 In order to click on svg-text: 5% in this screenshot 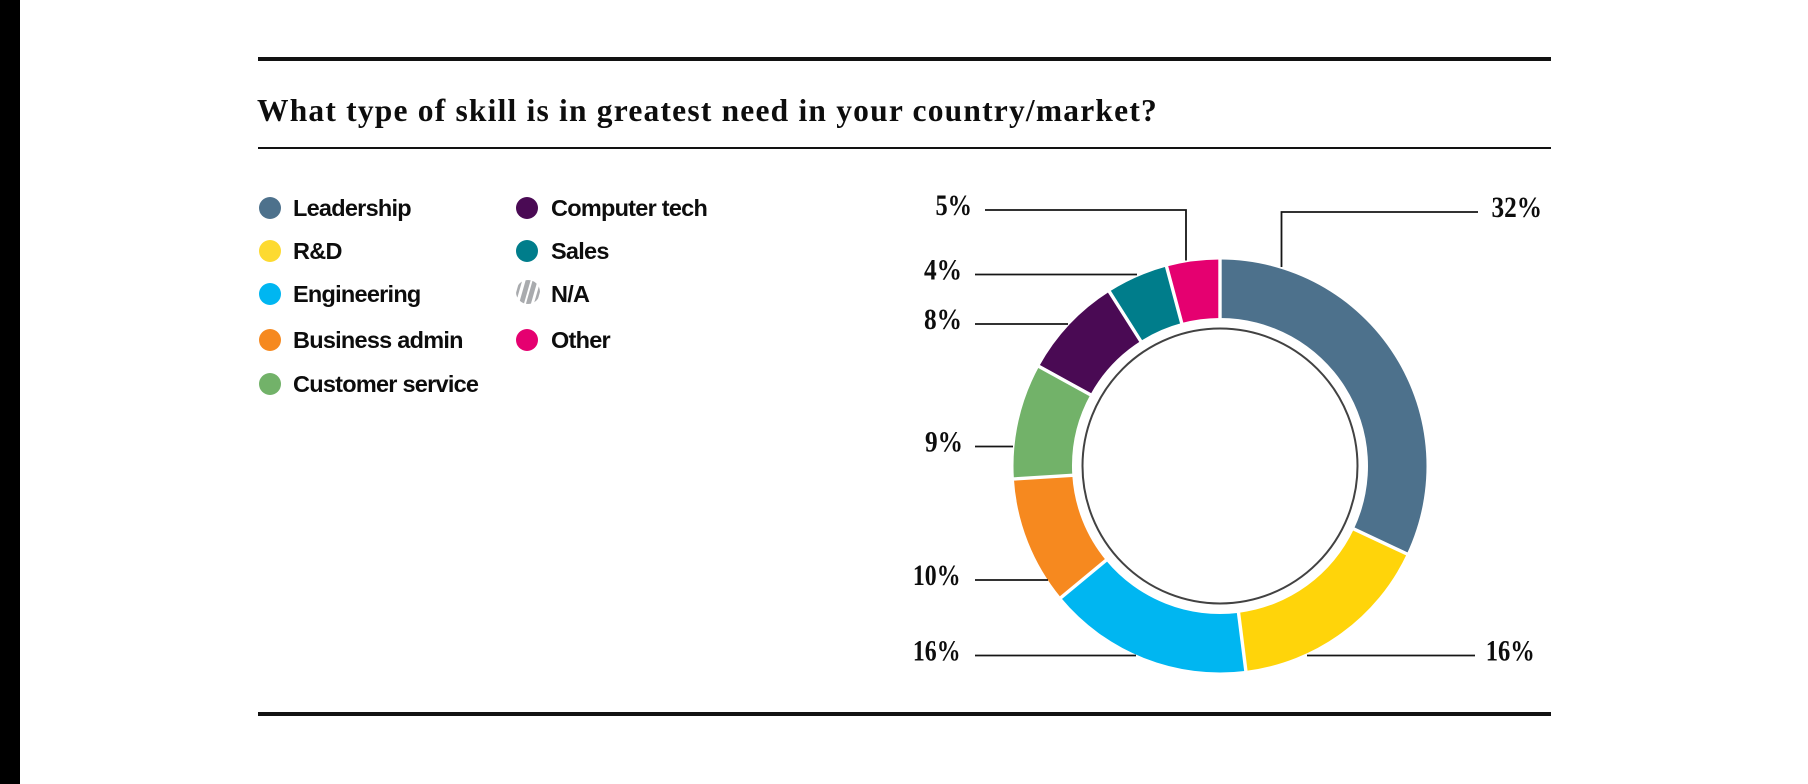, I will do `click(954, 205)`.